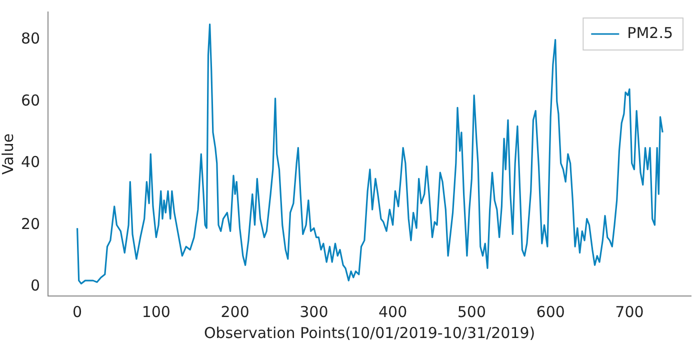  I want to click on x-tick-label: 400, so click(393, 311).